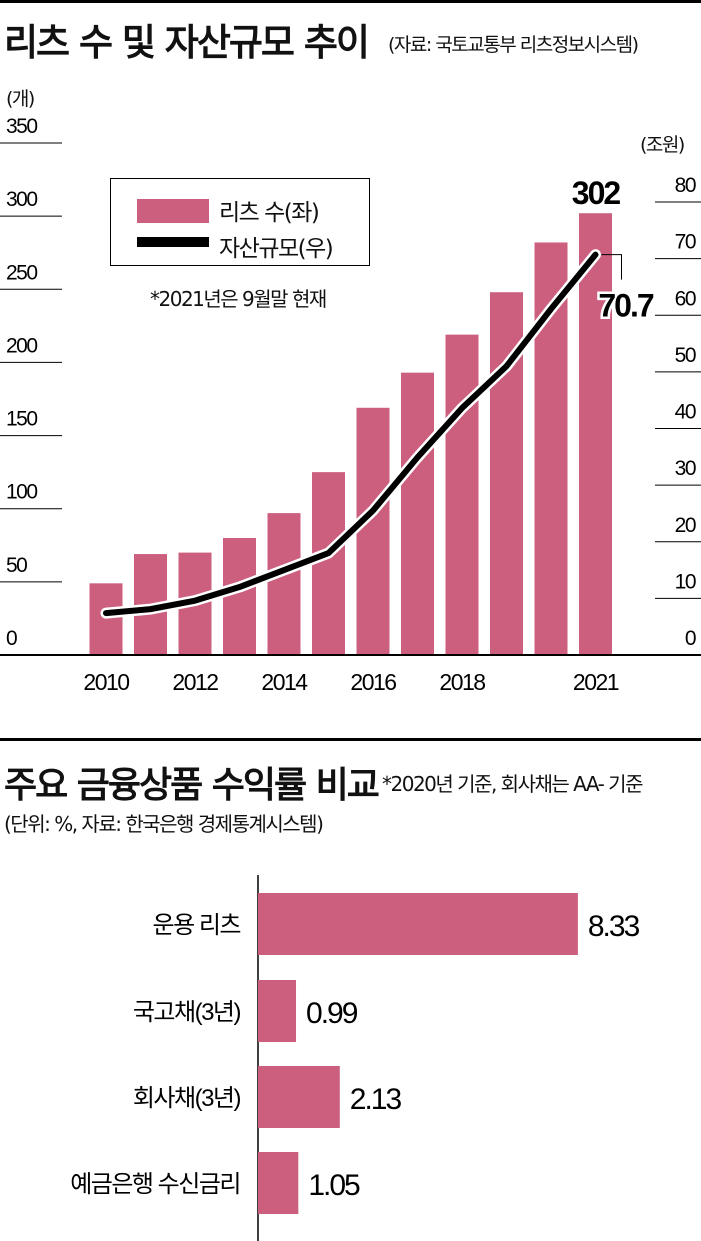 The height and width of the screenshot is (1241, 701). What do you see at coordinates (513, 45) in the screenshot?
I see `chart1-source: (자료: 국토교통부 리츠정보시스템)` at bounding box center [513, 45].